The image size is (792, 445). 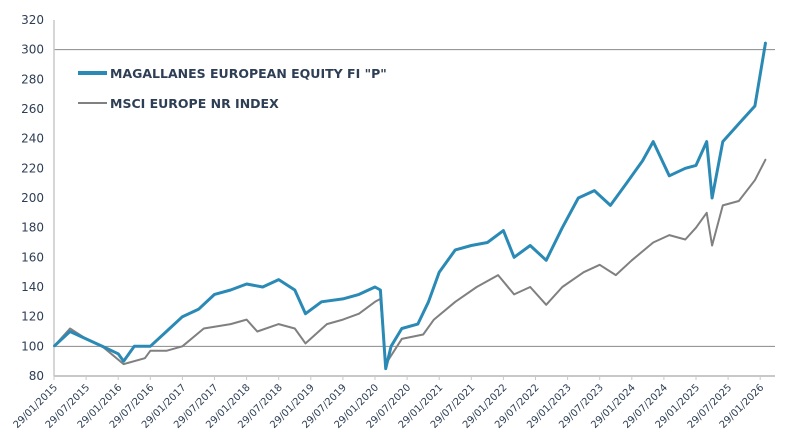 I want to click on y-tick-label: 300, so click(x=32, y=50).